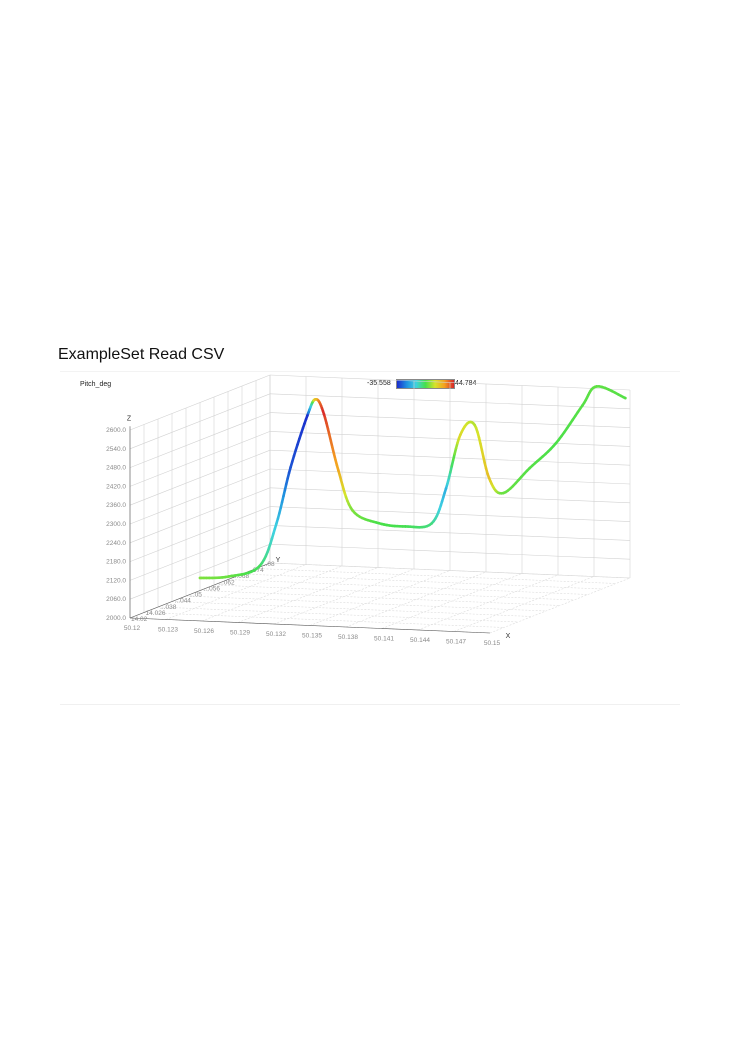 The width and height of the screenshot is (744, 1052). Describe the element at coordinates (276, 634) in the screenshot. I see `x-tick-label: 50.132` at that location.